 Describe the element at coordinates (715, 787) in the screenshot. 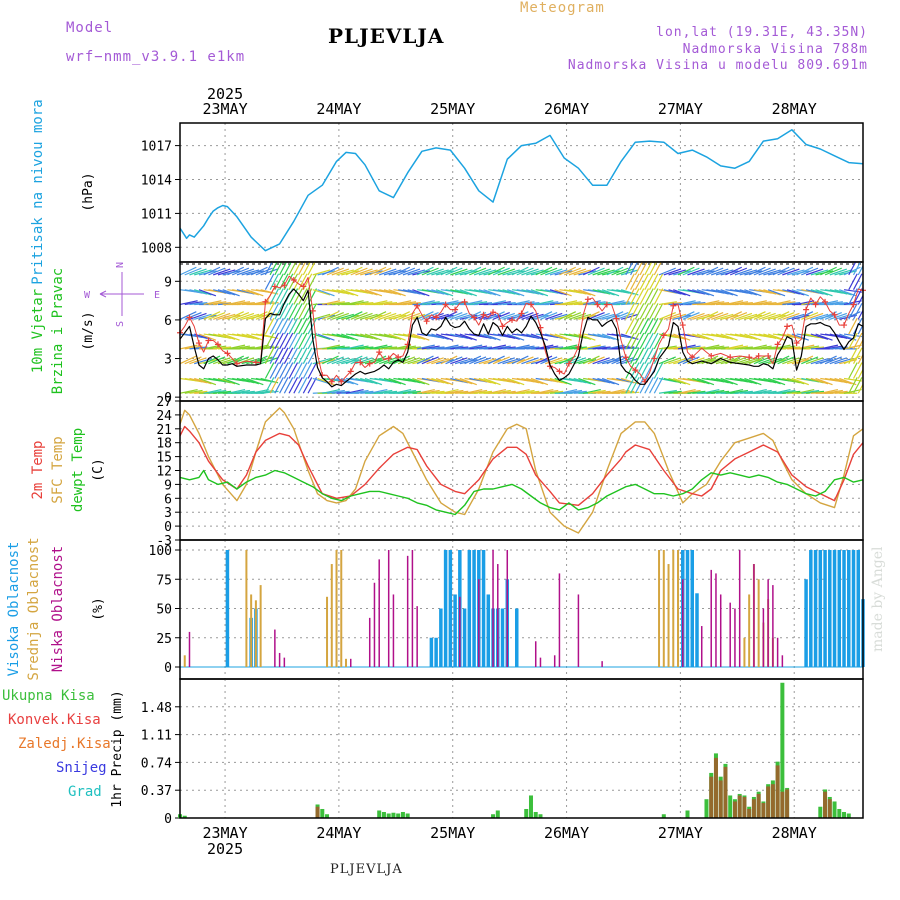

I see `precip-bar-conv` at that location.